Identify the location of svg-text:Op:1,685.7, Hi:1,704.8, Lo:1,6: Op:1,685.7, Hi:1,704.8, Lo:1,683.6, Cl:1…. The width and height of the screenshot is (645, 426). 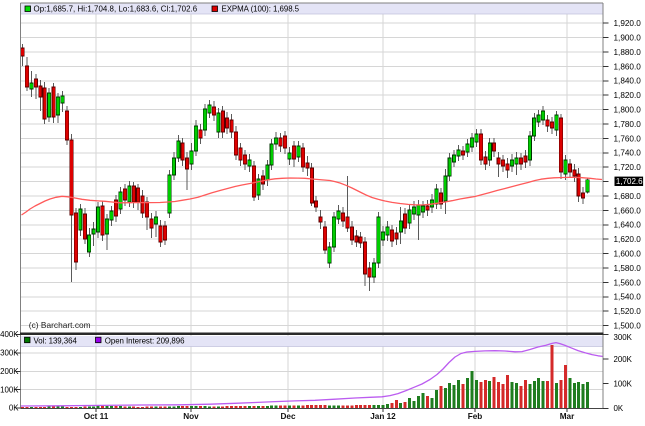
(116, 9).